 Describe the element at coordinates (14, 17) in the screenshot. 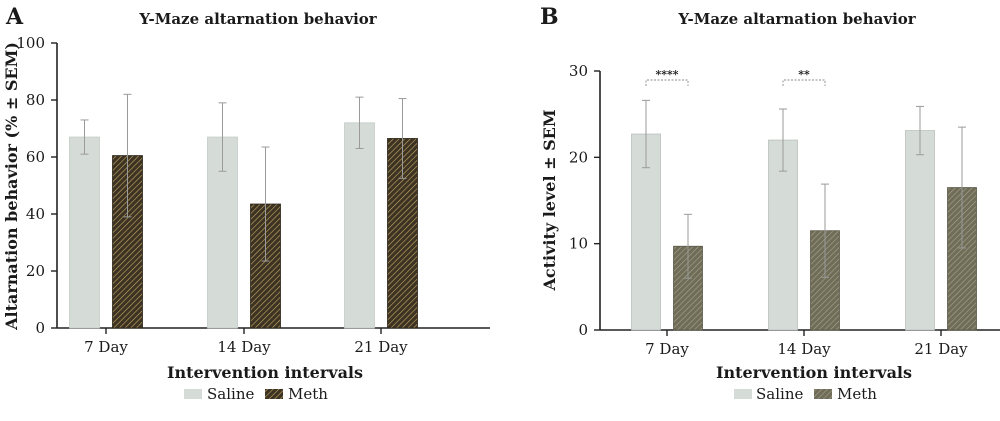

I see `panel-a-letter: A` at that location.